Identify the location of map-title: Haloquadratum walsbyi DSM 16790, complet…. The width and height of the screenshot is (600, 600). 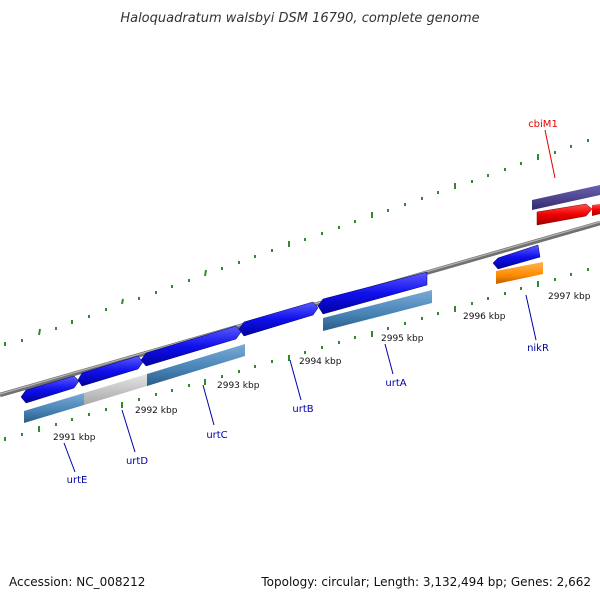
(299, 18).